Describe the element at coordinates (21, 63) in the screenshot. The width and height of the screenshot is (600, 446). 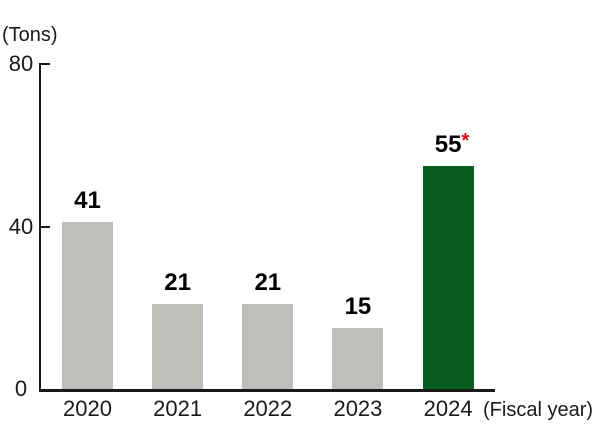
I see `y-tick-label-80: 80` at that location.